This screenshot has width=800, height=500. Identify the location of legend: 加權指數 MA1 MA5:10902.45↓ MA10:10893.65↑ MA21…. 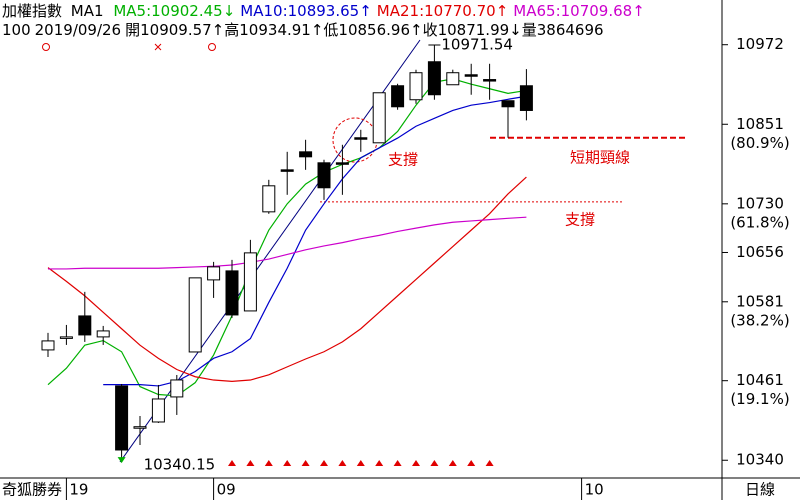
(323, 11).